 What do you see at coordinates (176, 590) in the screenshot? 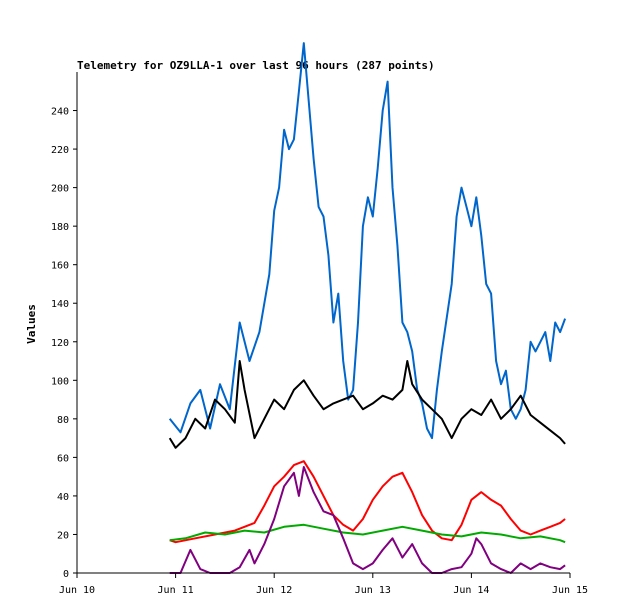
I see `x-tick-label: Jun 11` at bounding box center [176, 590].